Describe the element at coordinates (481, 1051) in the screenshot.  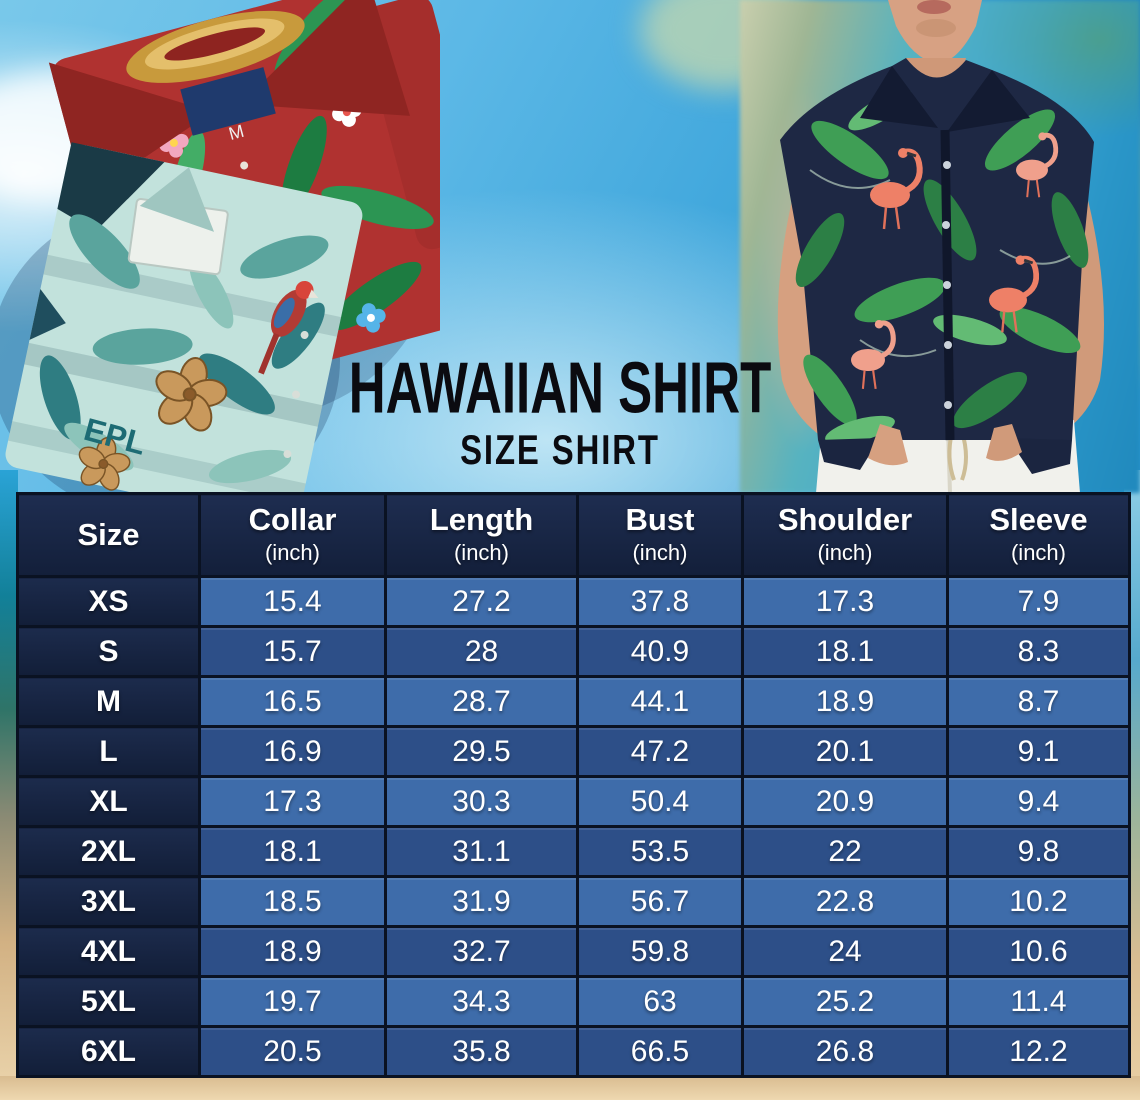
I see `value-cell: 35.8` at that location.